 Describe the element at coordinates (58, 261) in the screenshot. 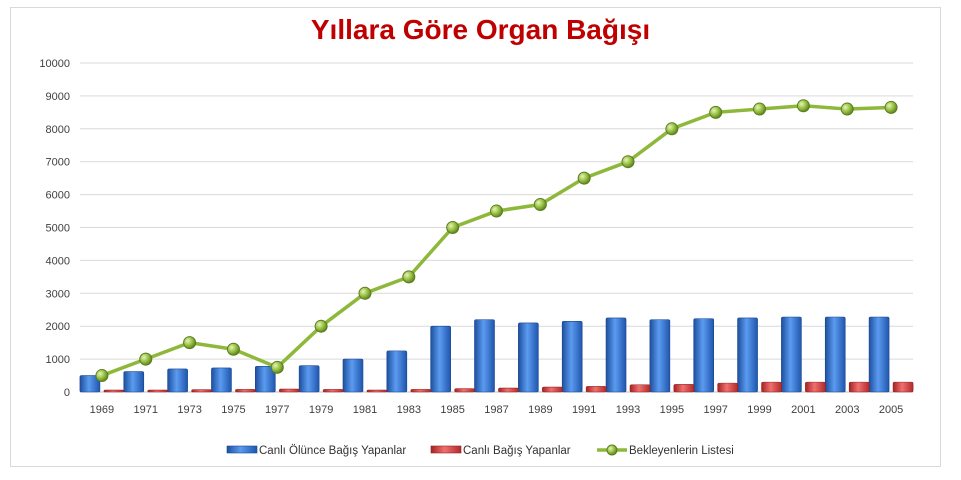

I see `y-tick-label: 4000` at that location.